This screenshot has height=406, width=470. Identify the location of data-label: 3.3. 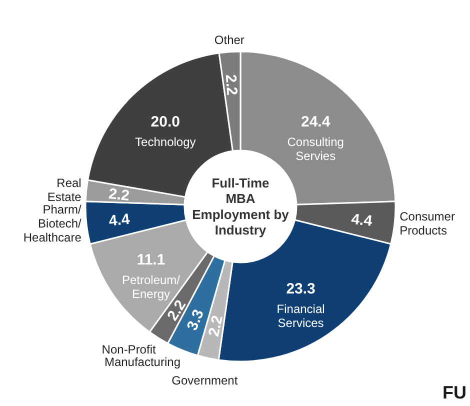
(196, 320).